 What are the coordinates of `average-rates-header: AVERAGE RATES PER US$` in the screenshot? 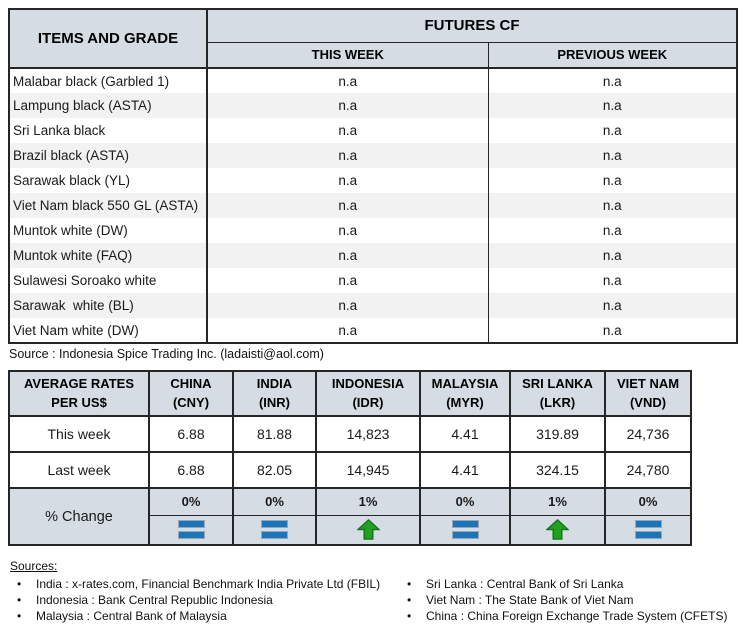 It's located at (79, 393).